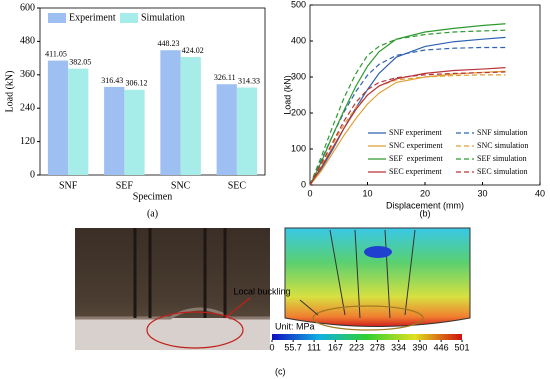  Describe the element at coordinates (367, 193) in the screenshot. I see `x-tick-label: 10` at that location.